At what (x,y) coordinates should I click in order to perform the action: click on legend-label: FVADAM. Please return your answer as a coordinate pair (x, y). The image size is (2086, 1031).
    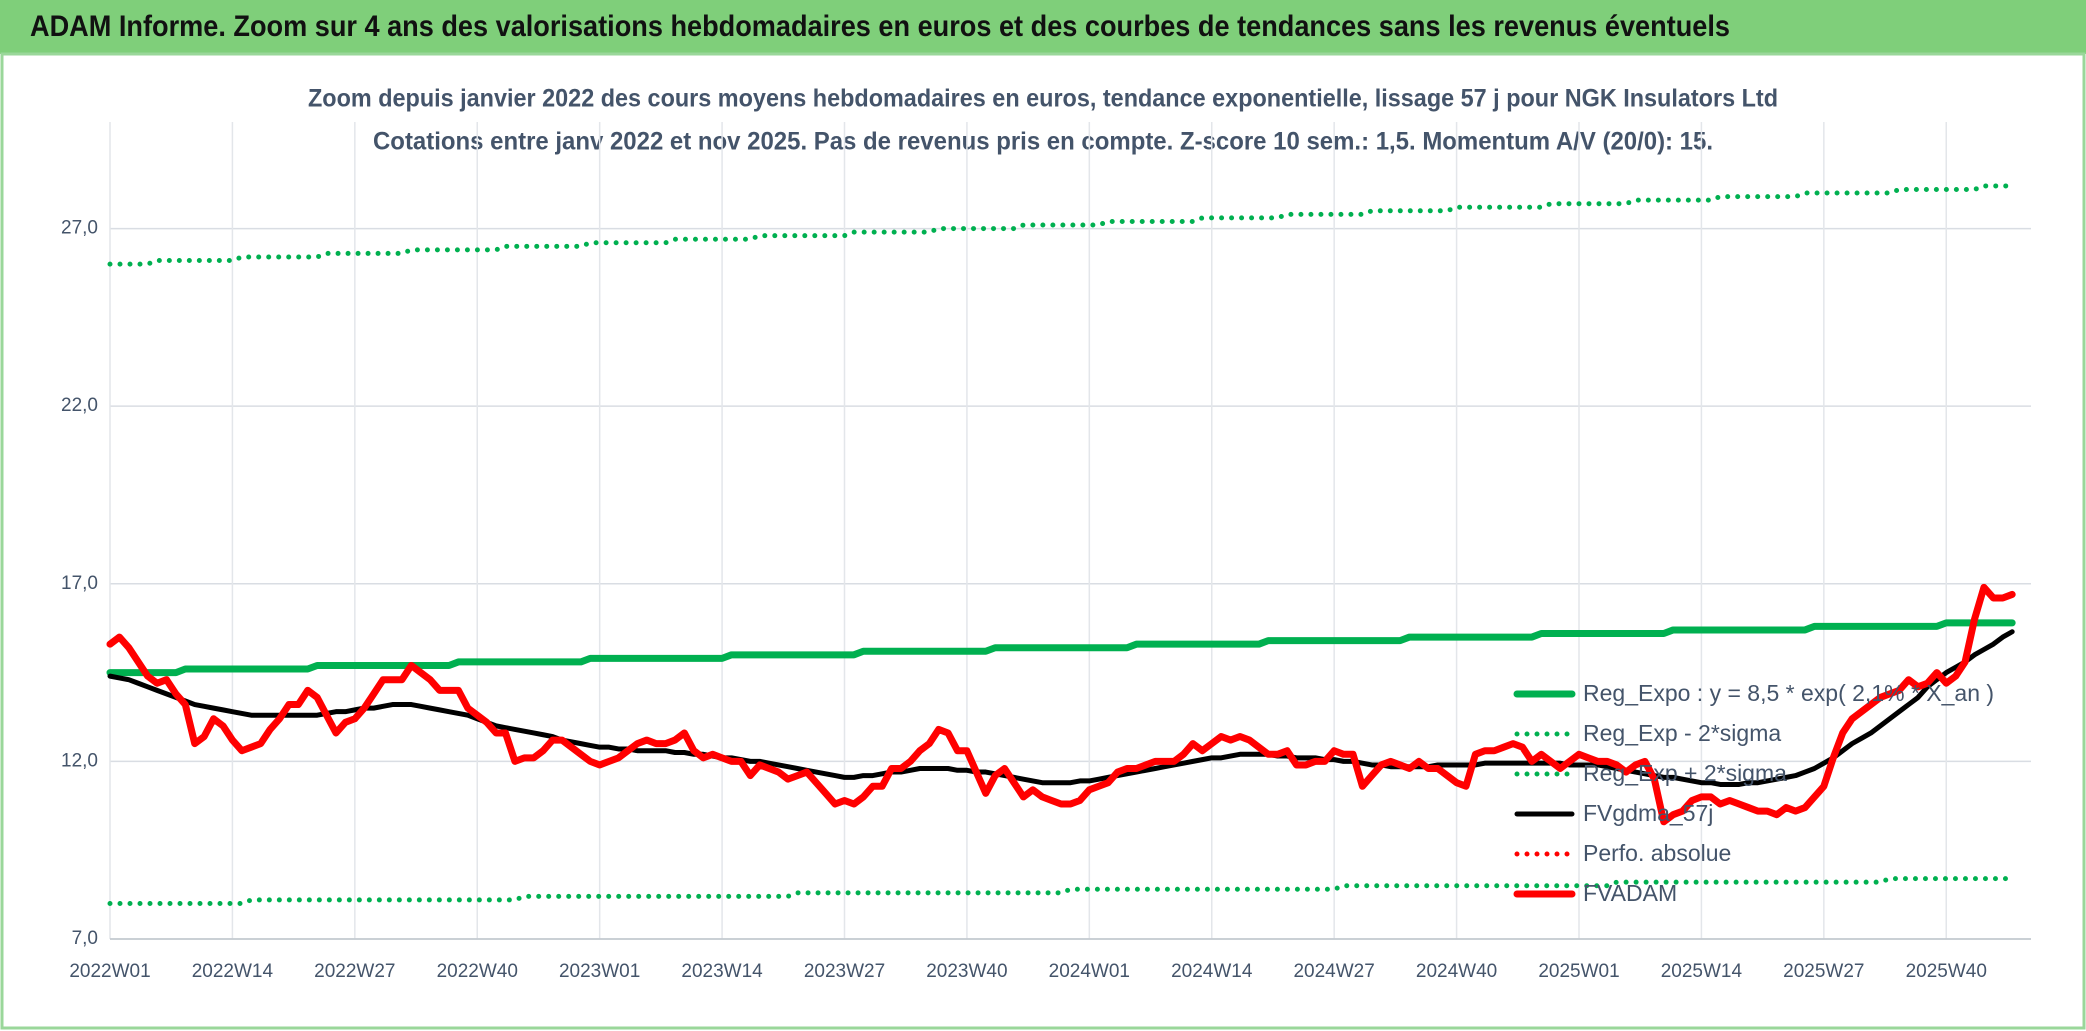
    Looking at the image, I should click on (1630, 893).